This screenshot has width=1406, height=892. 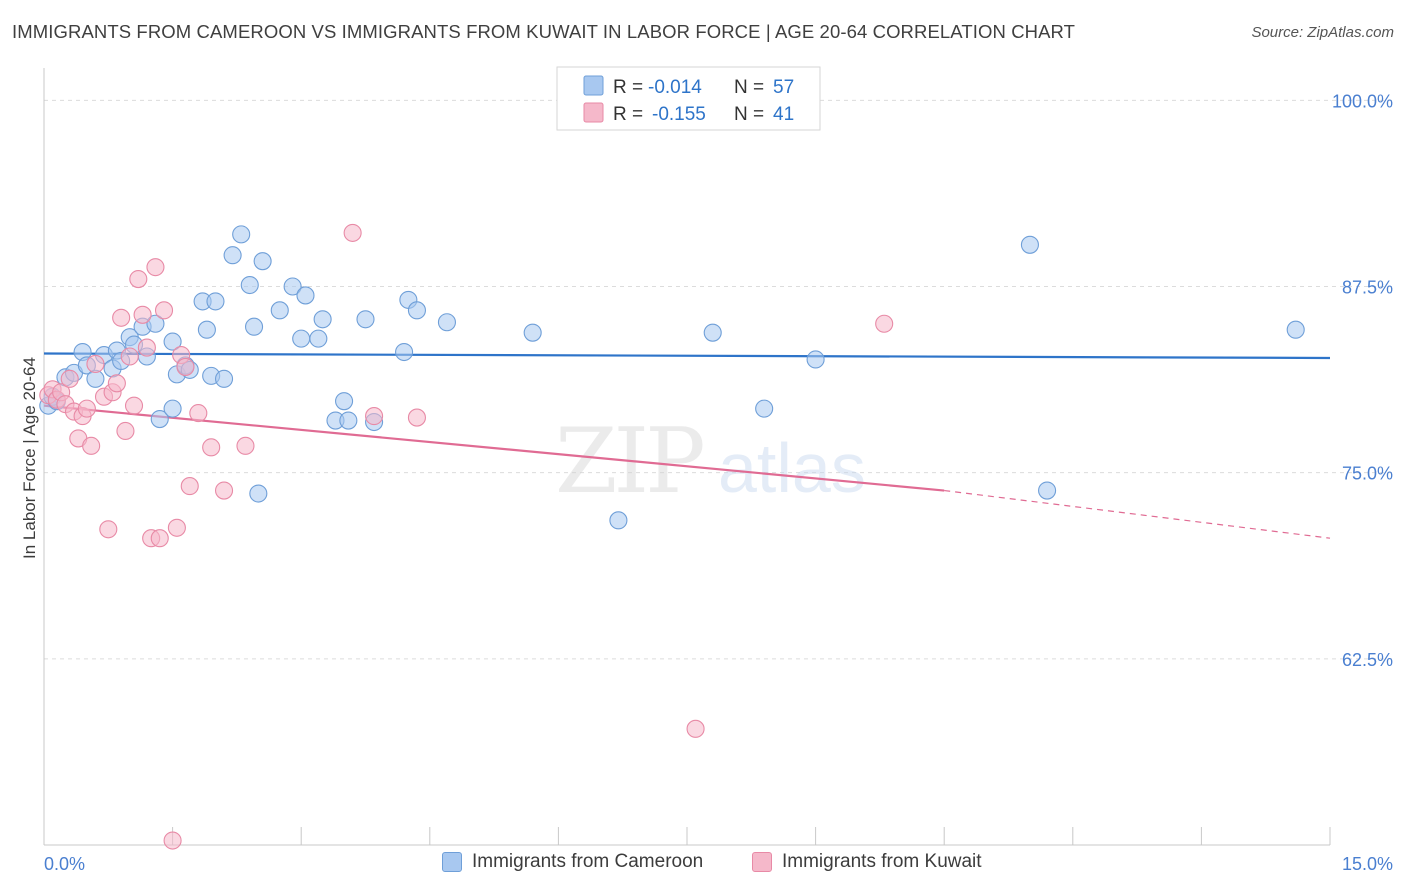 I want to click on x-tick-labels: 0.0% 15.0%, so click(x=718, y=864).